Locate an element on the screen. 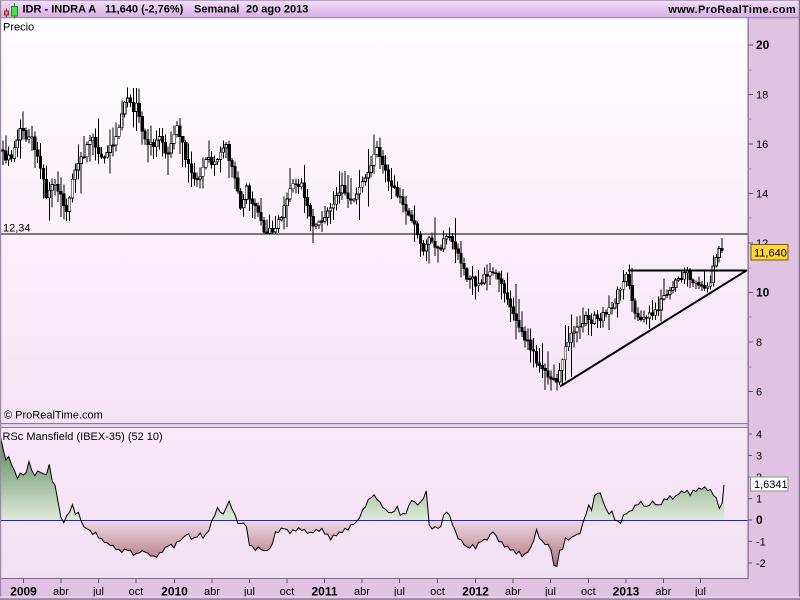 This screenshot has height=600, width=800. svg-text: -1 is located at coordinates (761, 543).